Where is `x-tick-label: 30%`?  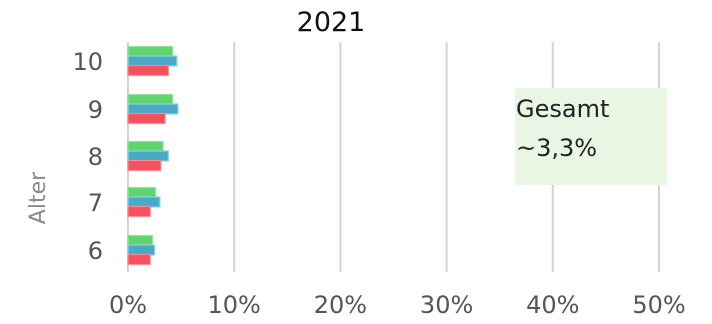
x-tick-label: 30% is located at coordinates (446, 305).